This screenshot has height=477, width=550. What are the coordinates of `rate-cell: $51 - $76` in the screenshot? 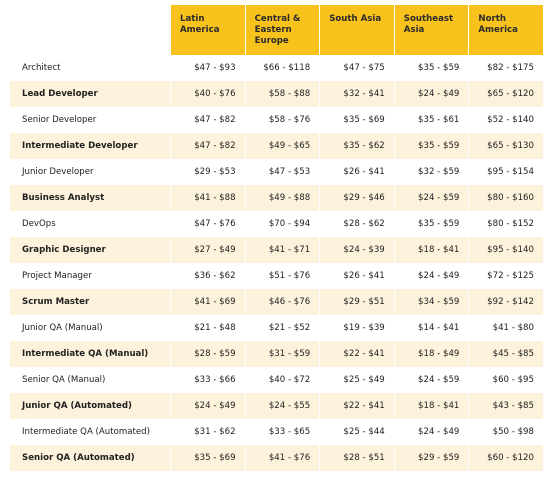 It's located at (282, 276).